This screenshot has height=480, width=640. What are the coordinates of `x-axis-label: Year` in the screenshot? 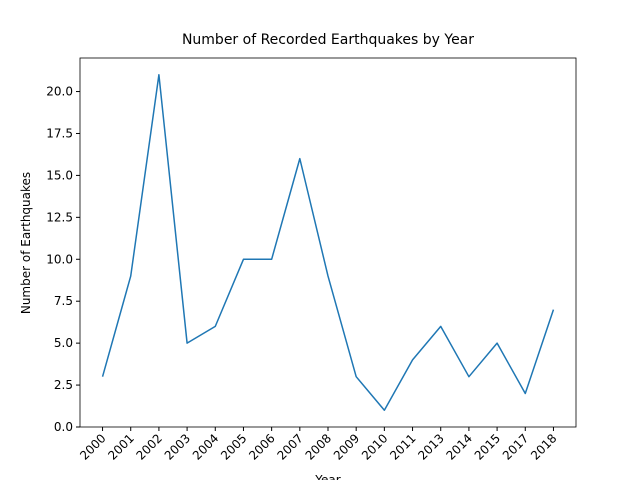 It's located at (327, 476).